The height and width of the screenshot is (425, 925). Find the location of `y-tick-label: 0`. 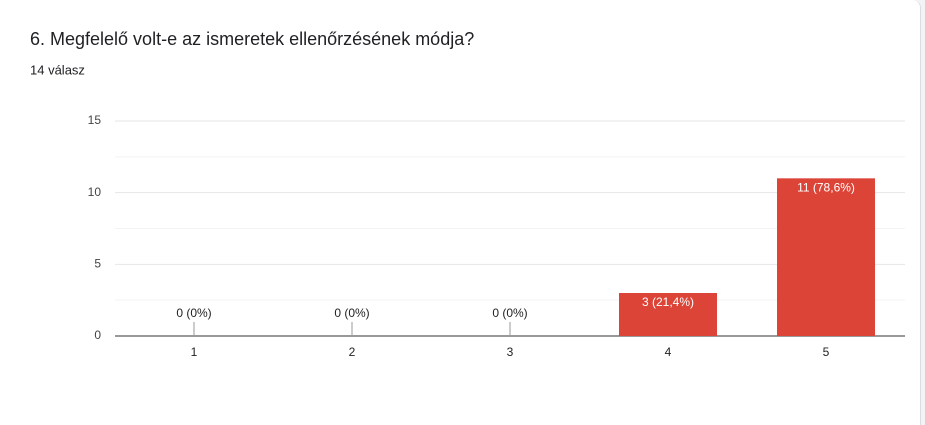

y-tick-label: 0 is located at coordinates (97, 335).